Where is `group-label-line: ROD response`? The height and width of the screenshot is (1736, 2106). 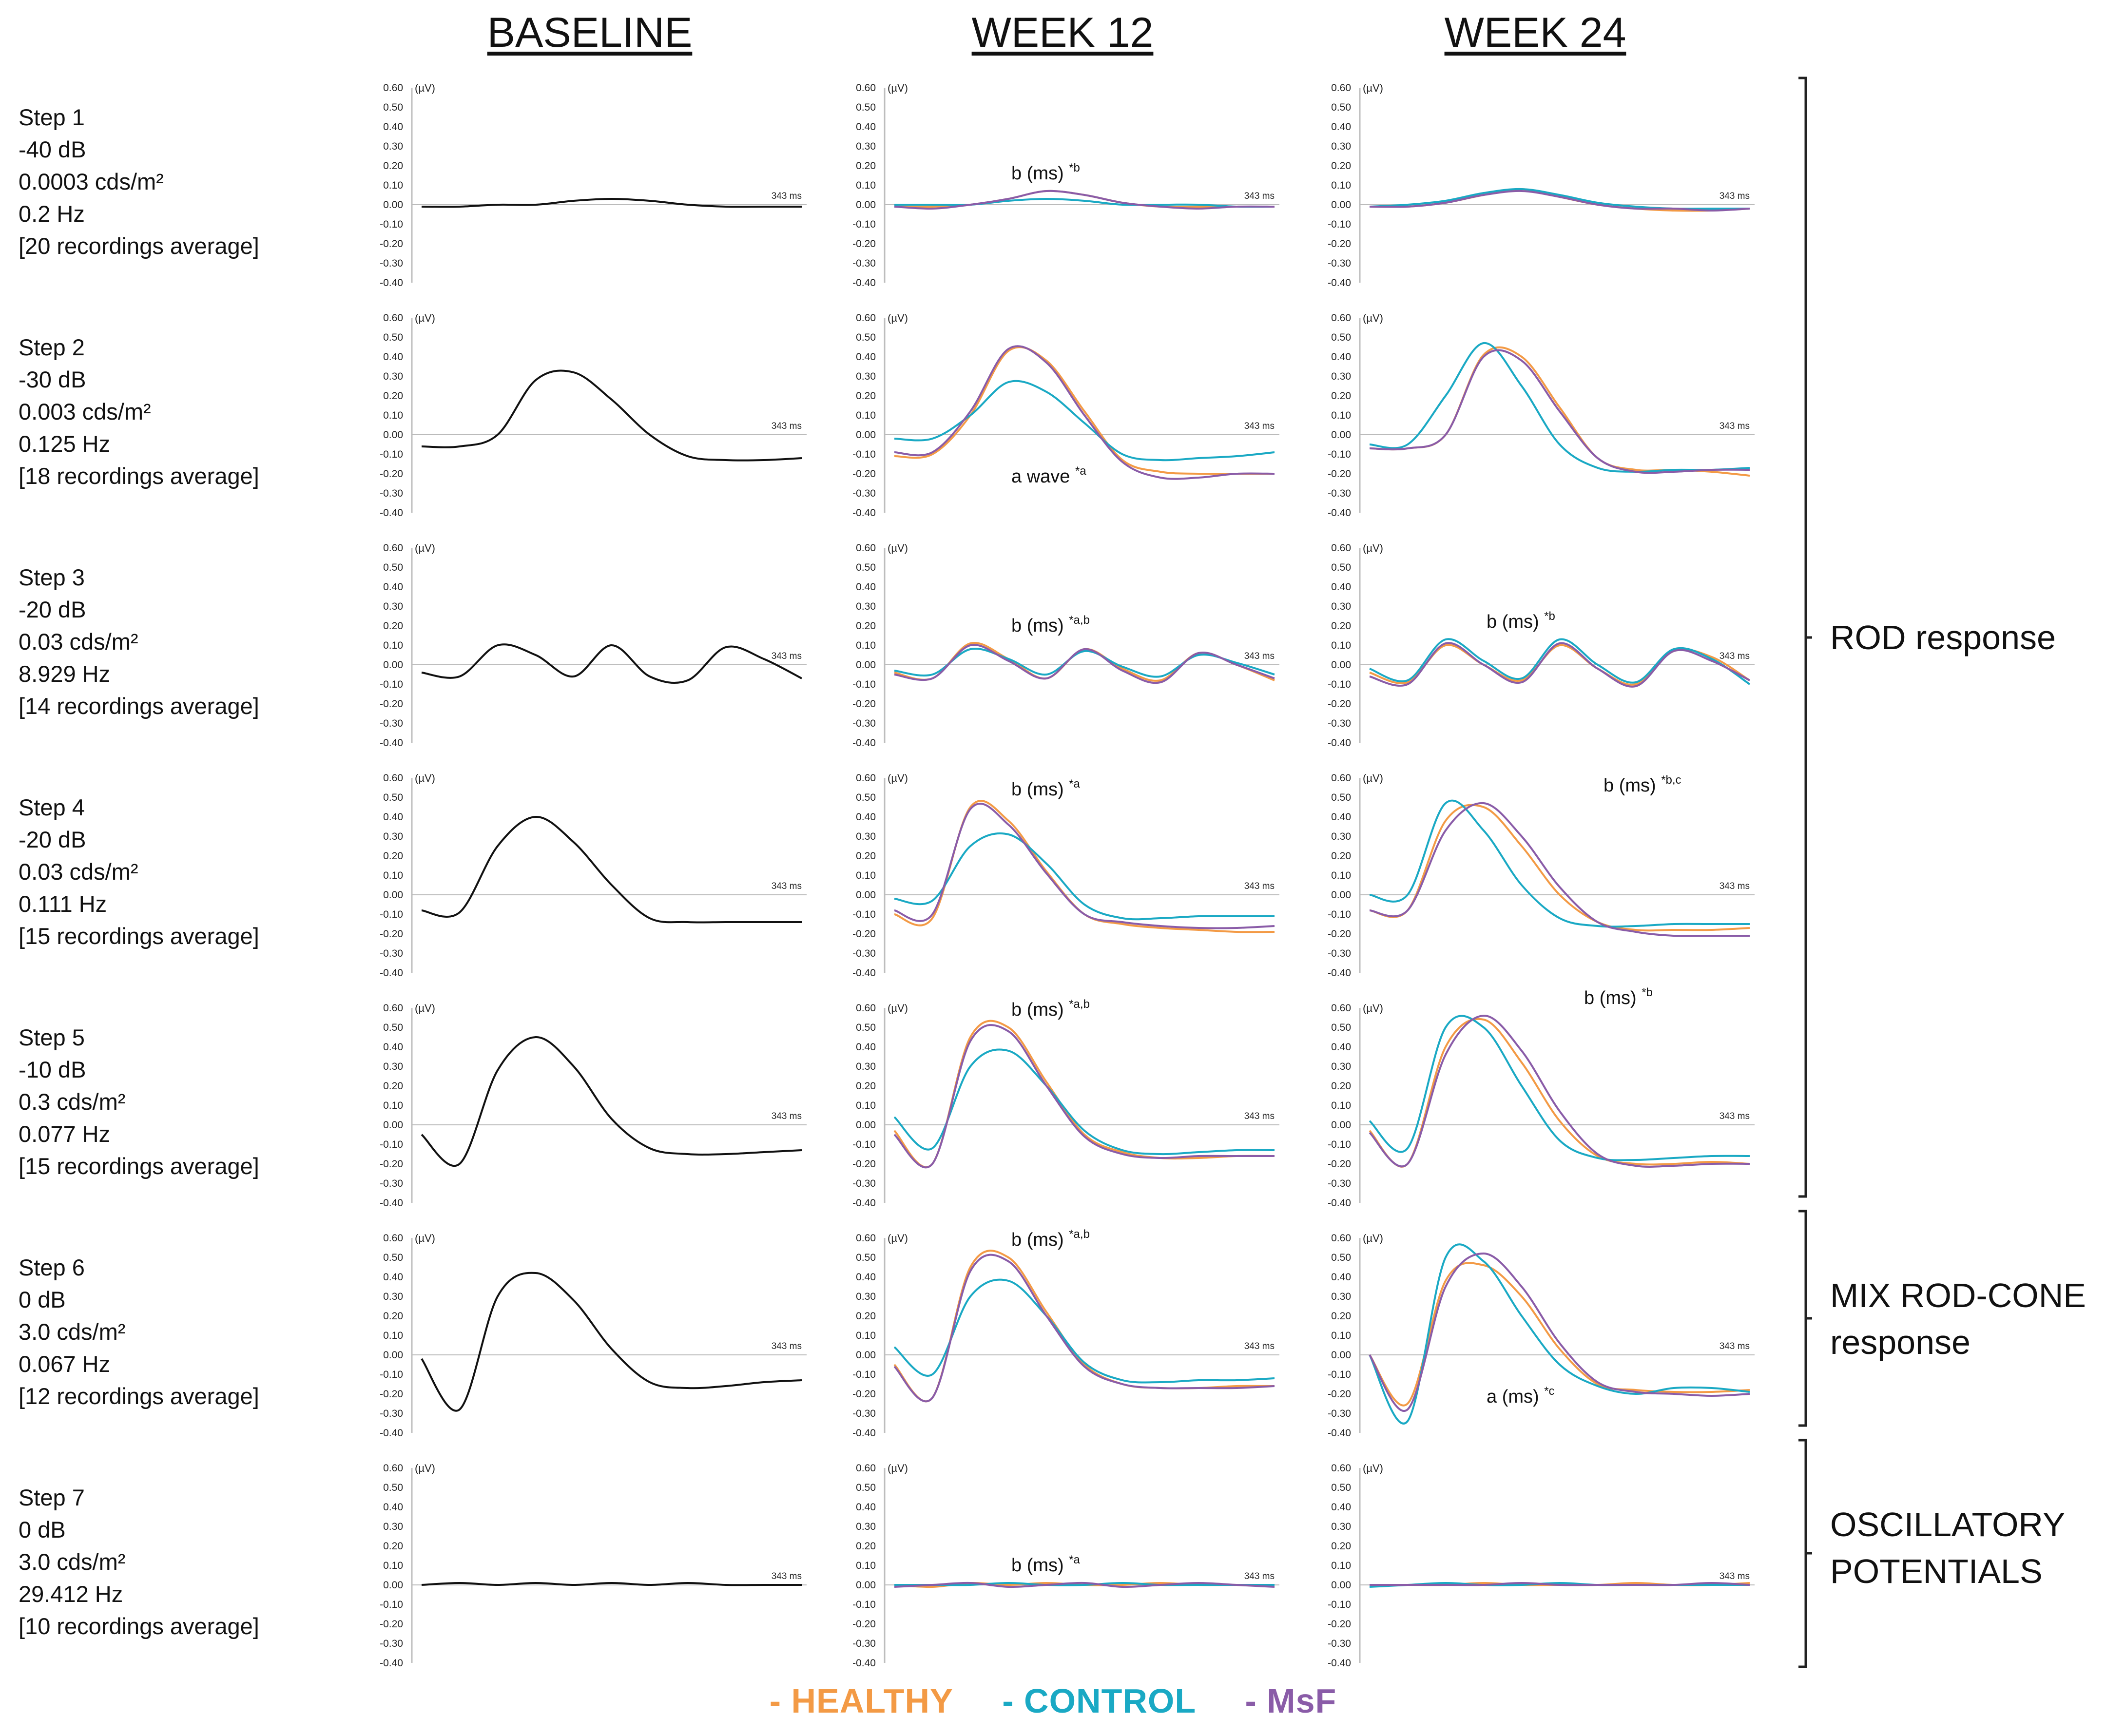
group-label-line: ROD response is located at coordinates (1943, 637).